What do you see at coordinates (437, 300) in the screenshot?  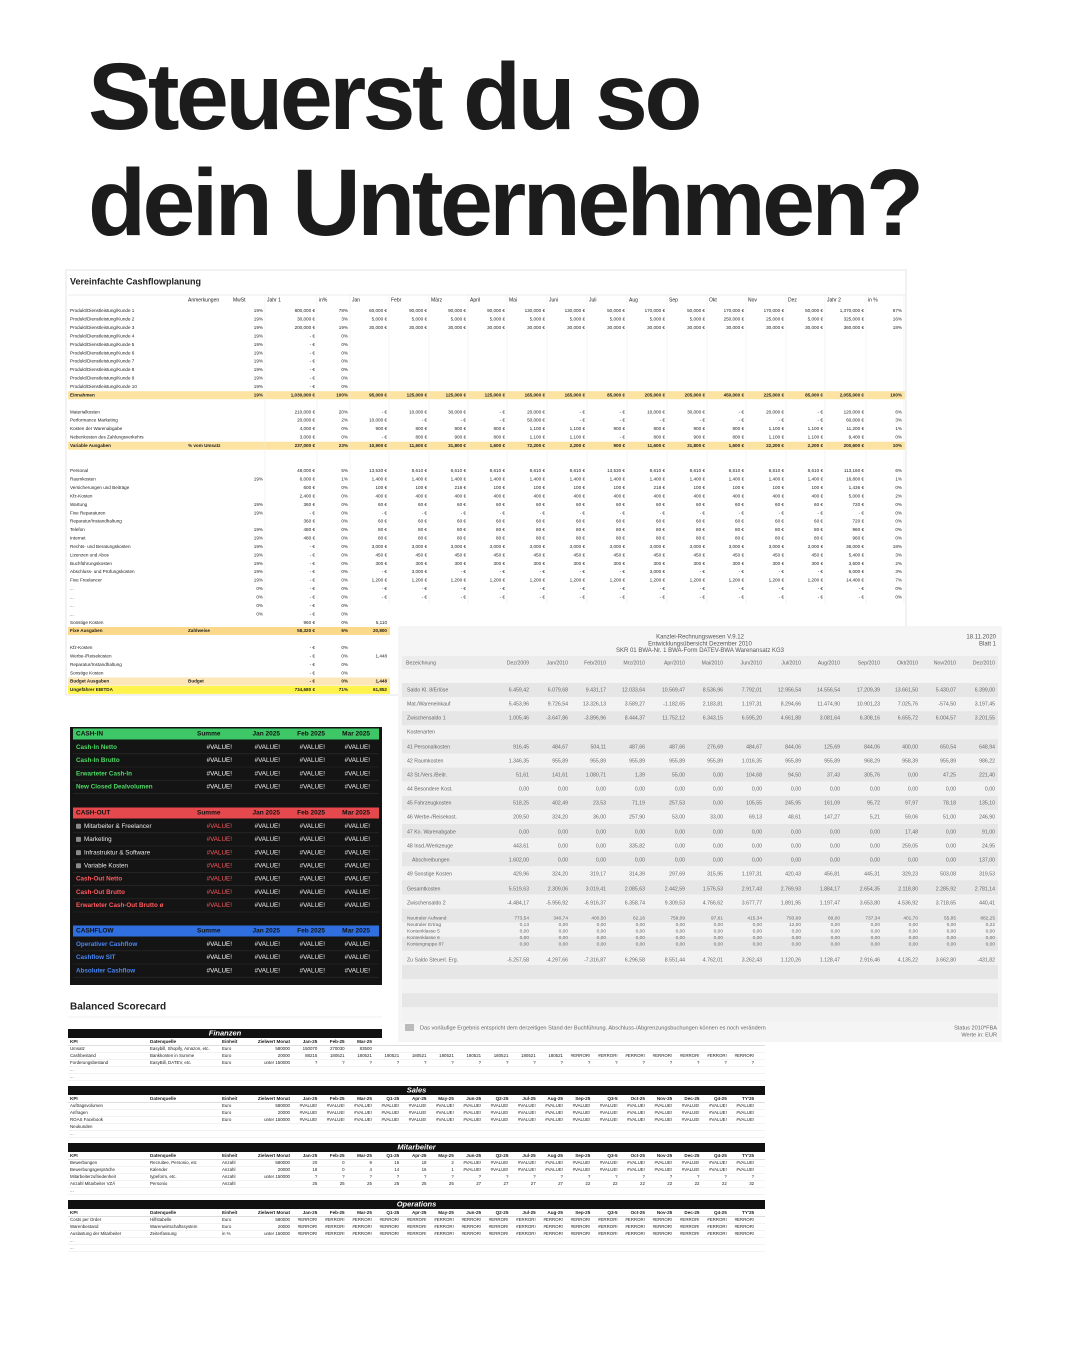 I see `column-header: März` at bounding box center [437, 300].